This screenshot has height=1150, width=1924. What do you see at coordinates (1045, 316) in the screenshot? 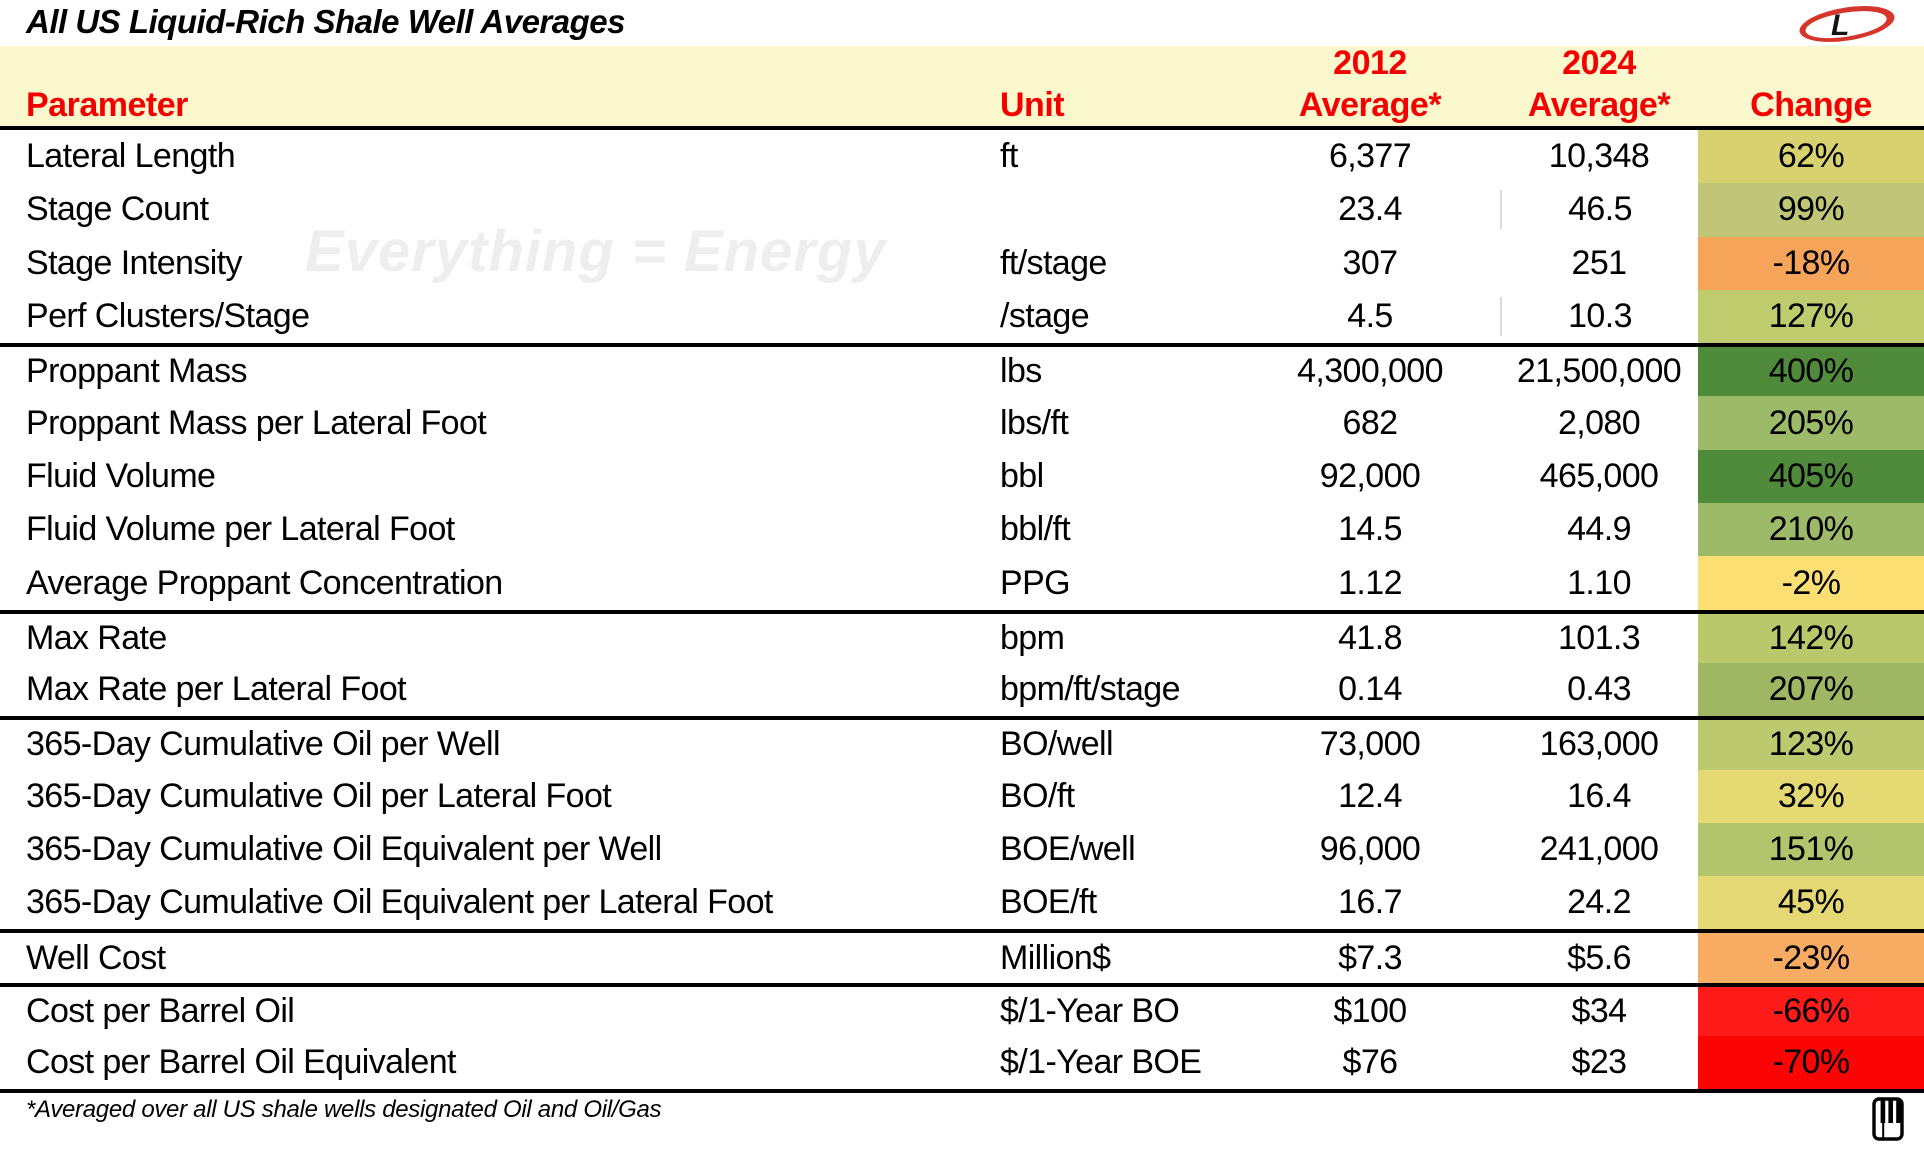
I see `row-unit: /stage` at bounding box center [1045, 316].